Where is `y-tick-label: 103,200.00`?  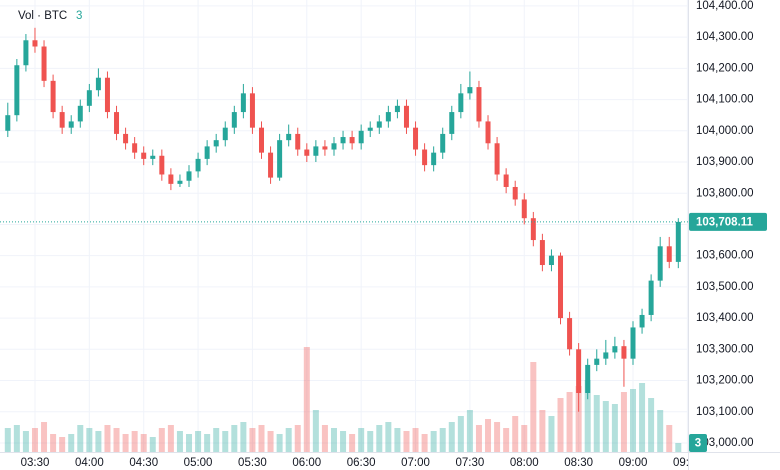
y-tick-label: 103,200.00 is located at coordinates (725, 381).